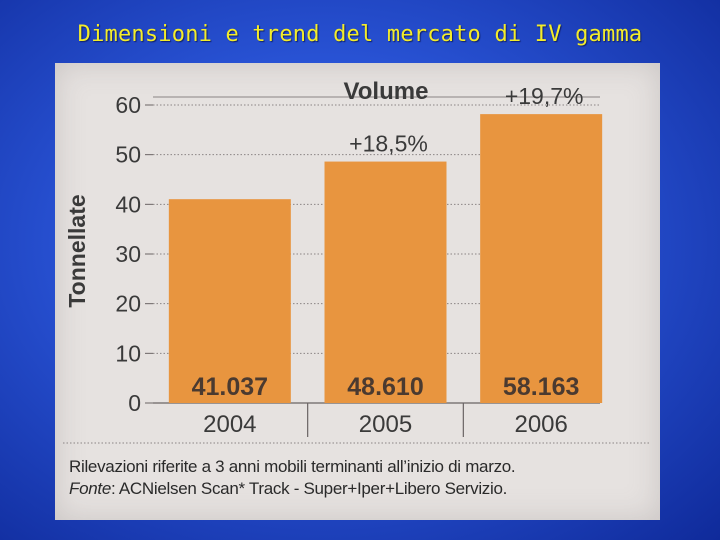 This screenshot has width=720, height=540. Describe the element at coordinates (541, 387) in the screenshot. I see `bar-value-label: 58.163` at that location.